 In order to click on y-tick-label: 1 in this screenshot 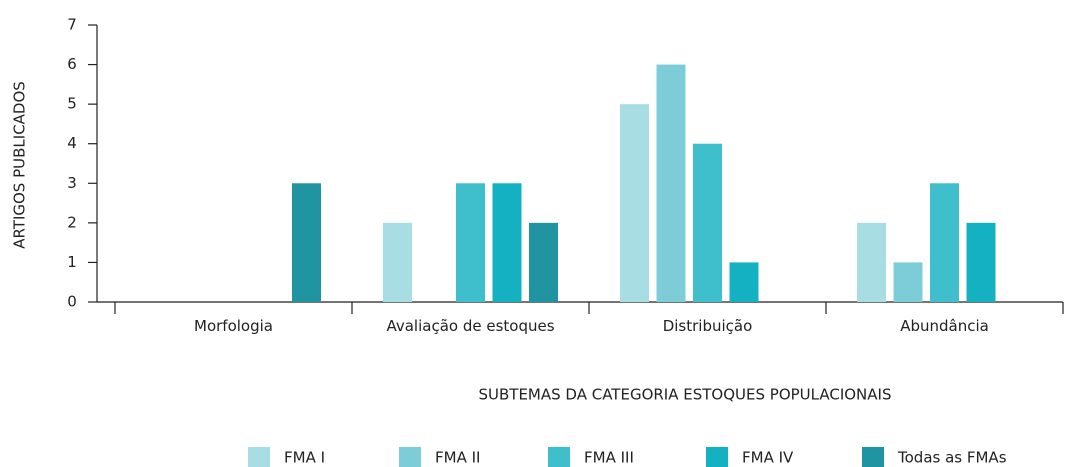, I will do `click(72, 262)`.